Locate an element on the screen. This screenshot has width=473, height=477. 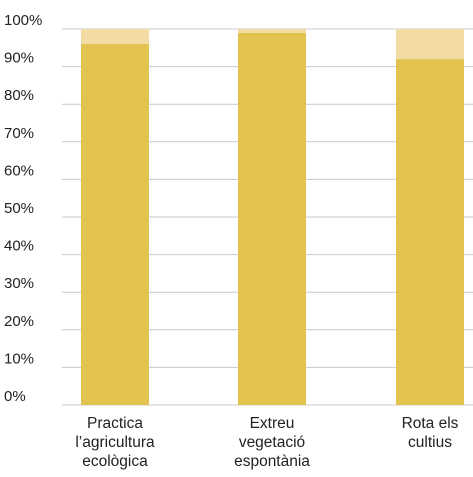
y-tick-label: 60% is located at coordinates (19, 170).